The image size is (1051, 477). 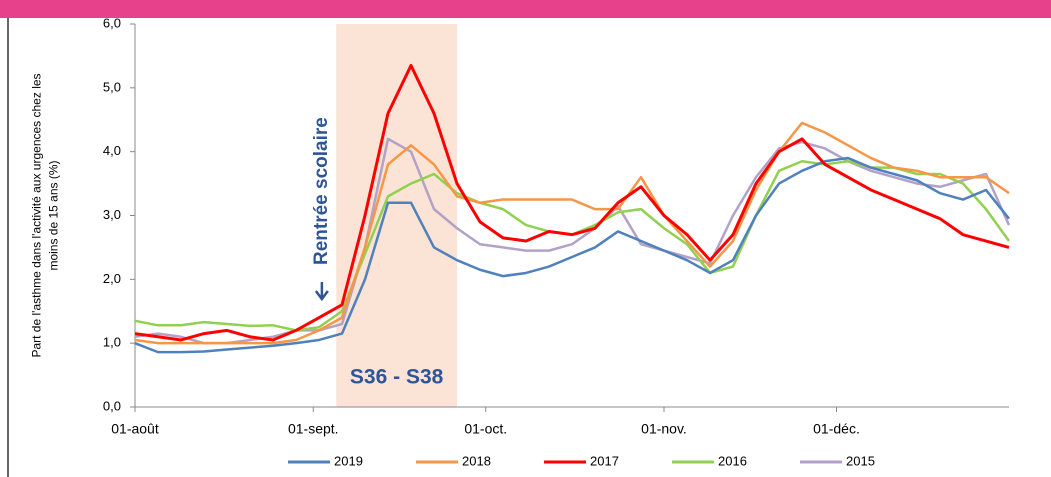 I want to click on legend-label: 2017, so click(x=604, y=460).